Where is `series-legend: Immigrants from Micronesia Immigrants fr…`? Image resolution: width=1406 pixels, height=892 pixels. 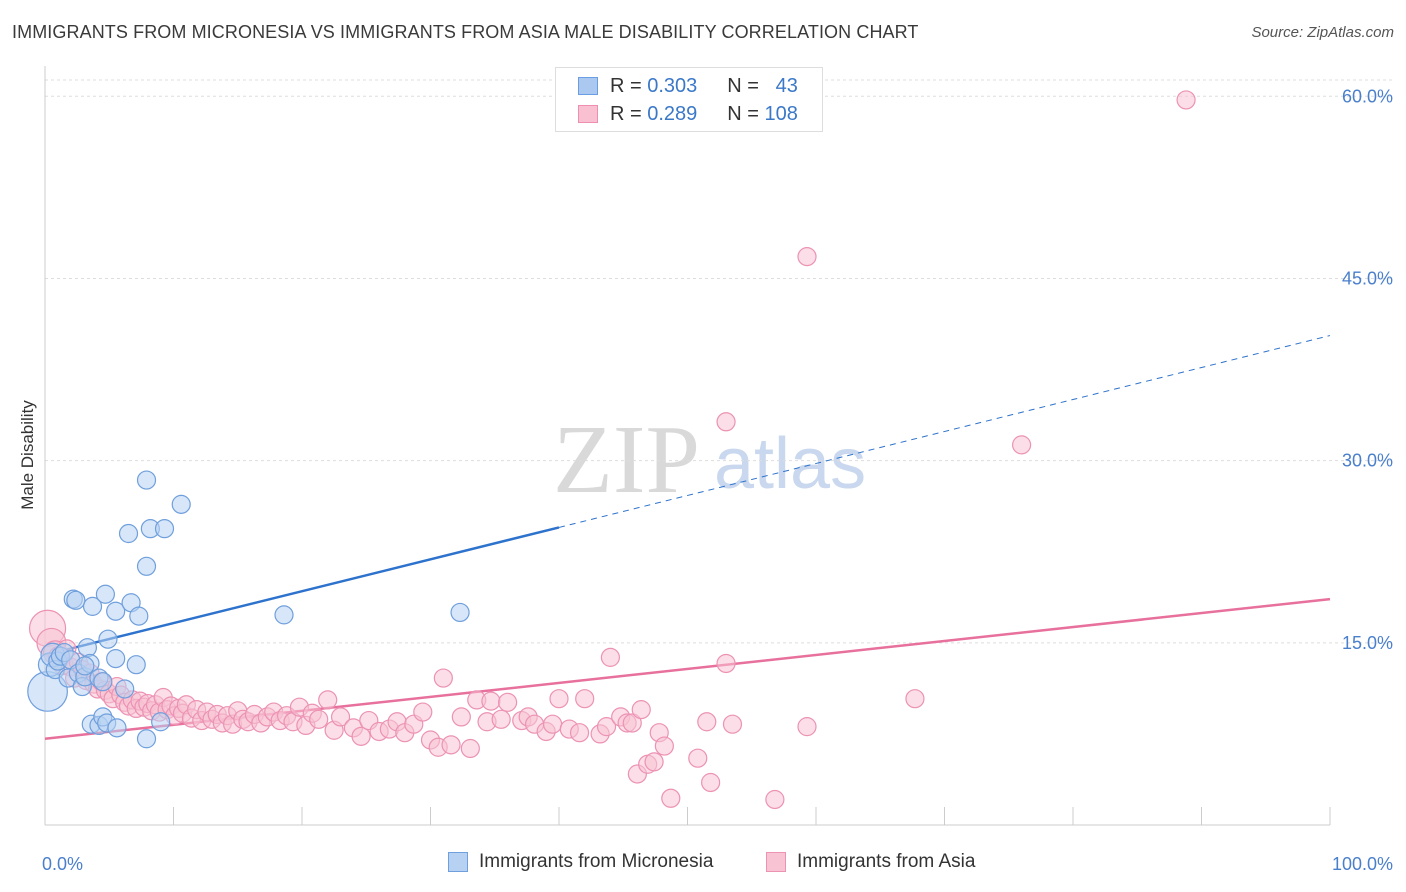
series-legend: Immigrants from Micronesia Immigrants fr… is located at coordinates (703, 864).